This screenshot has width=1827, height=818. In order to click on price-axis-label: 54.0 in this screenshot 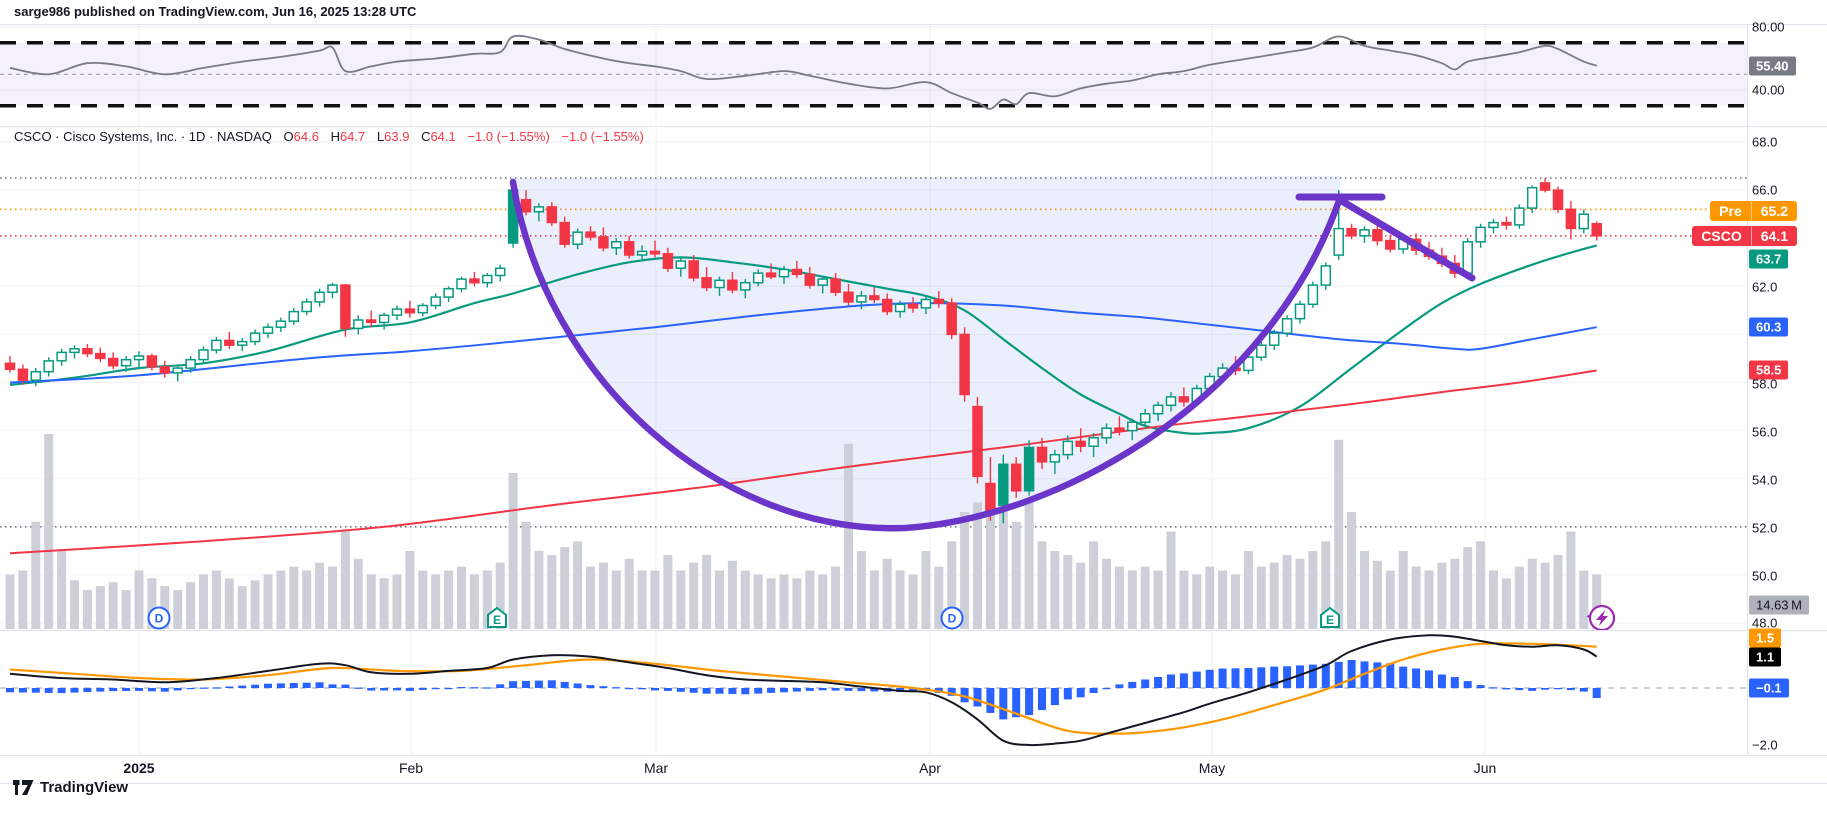, I will do `click(1765, 480)`.